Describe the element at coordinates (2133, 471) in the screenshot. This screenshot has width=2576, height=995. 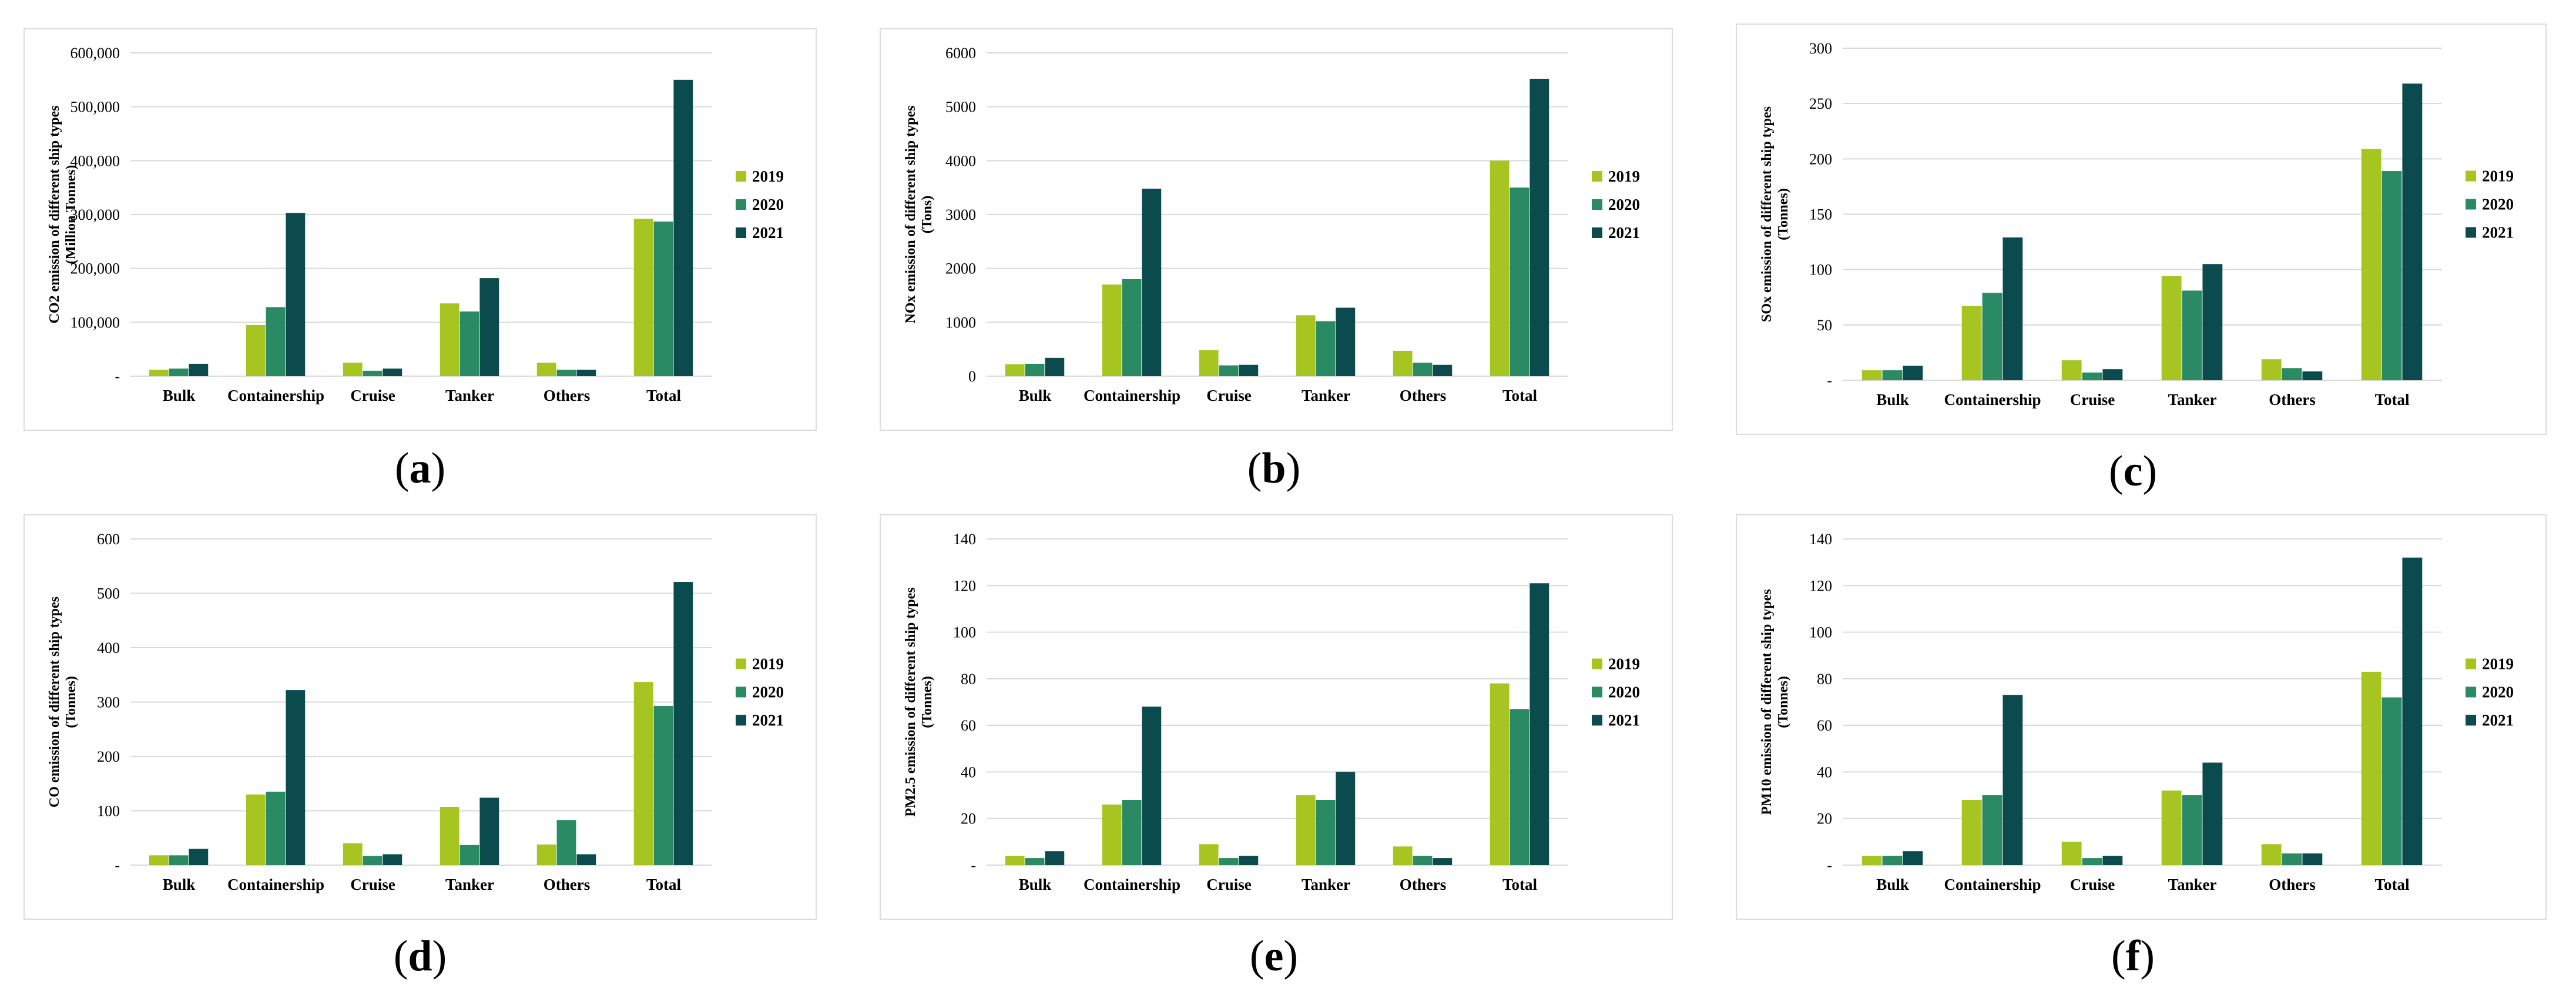
I see `subfigure-label-c: (c)` at that location.